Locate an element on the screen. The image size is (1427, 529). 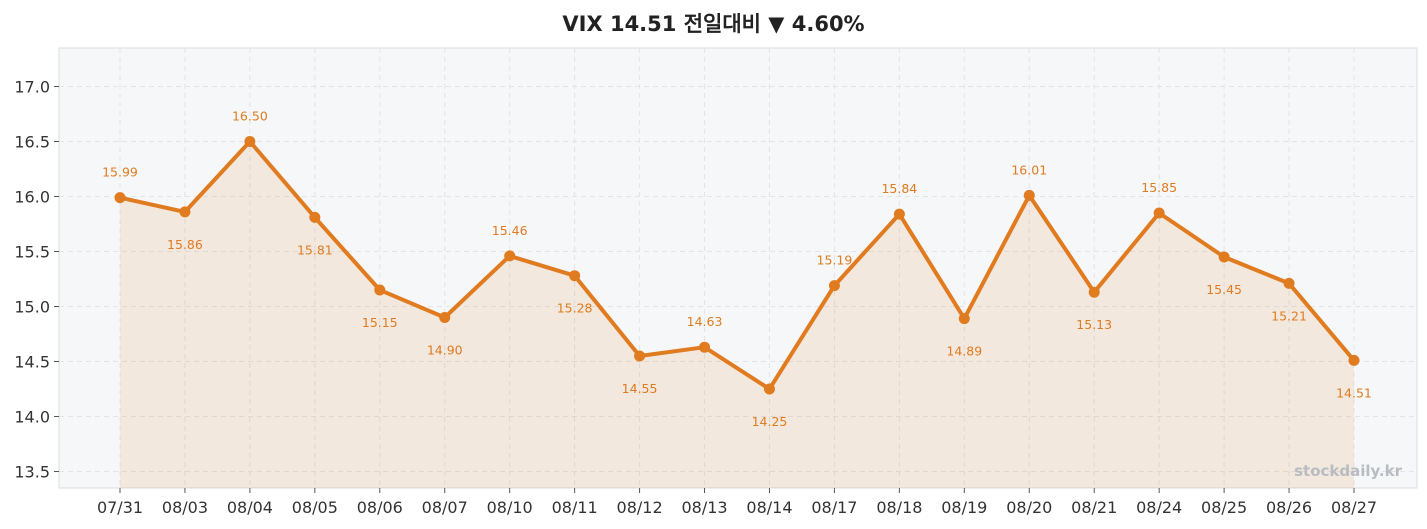
data-label: 15.85 is located at coordinates (1159, 187).